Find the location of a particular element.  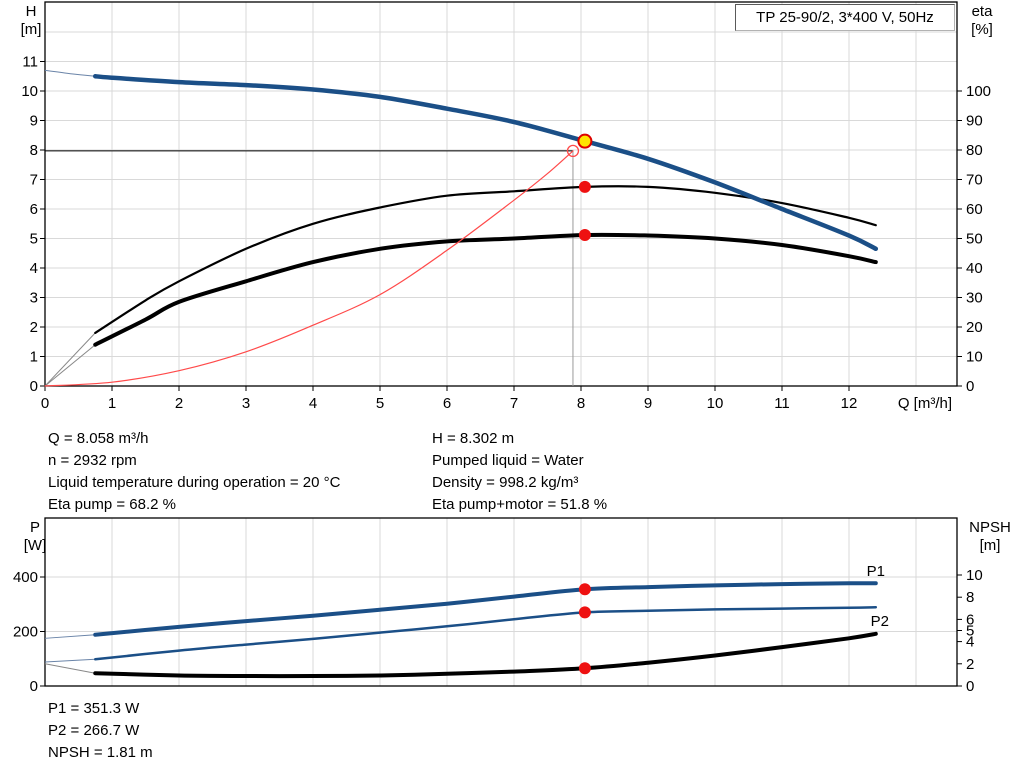

left-axis-tick-label: 3 is located at coordinates (34, 298).